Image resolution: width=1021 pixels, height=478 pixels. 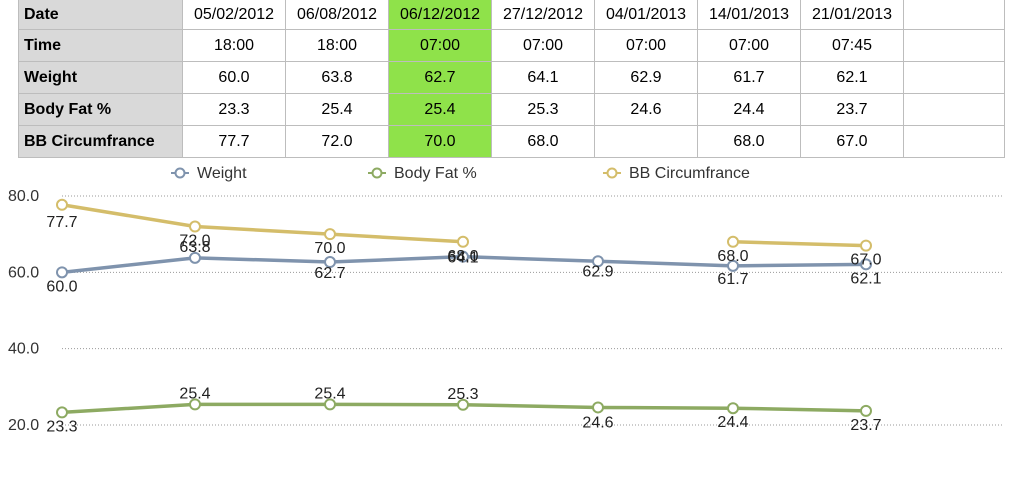 What do you see at coordinates (543, 109) in the screenshot?
I see `table-cell: 25.3` at bounding box center [543, 109].